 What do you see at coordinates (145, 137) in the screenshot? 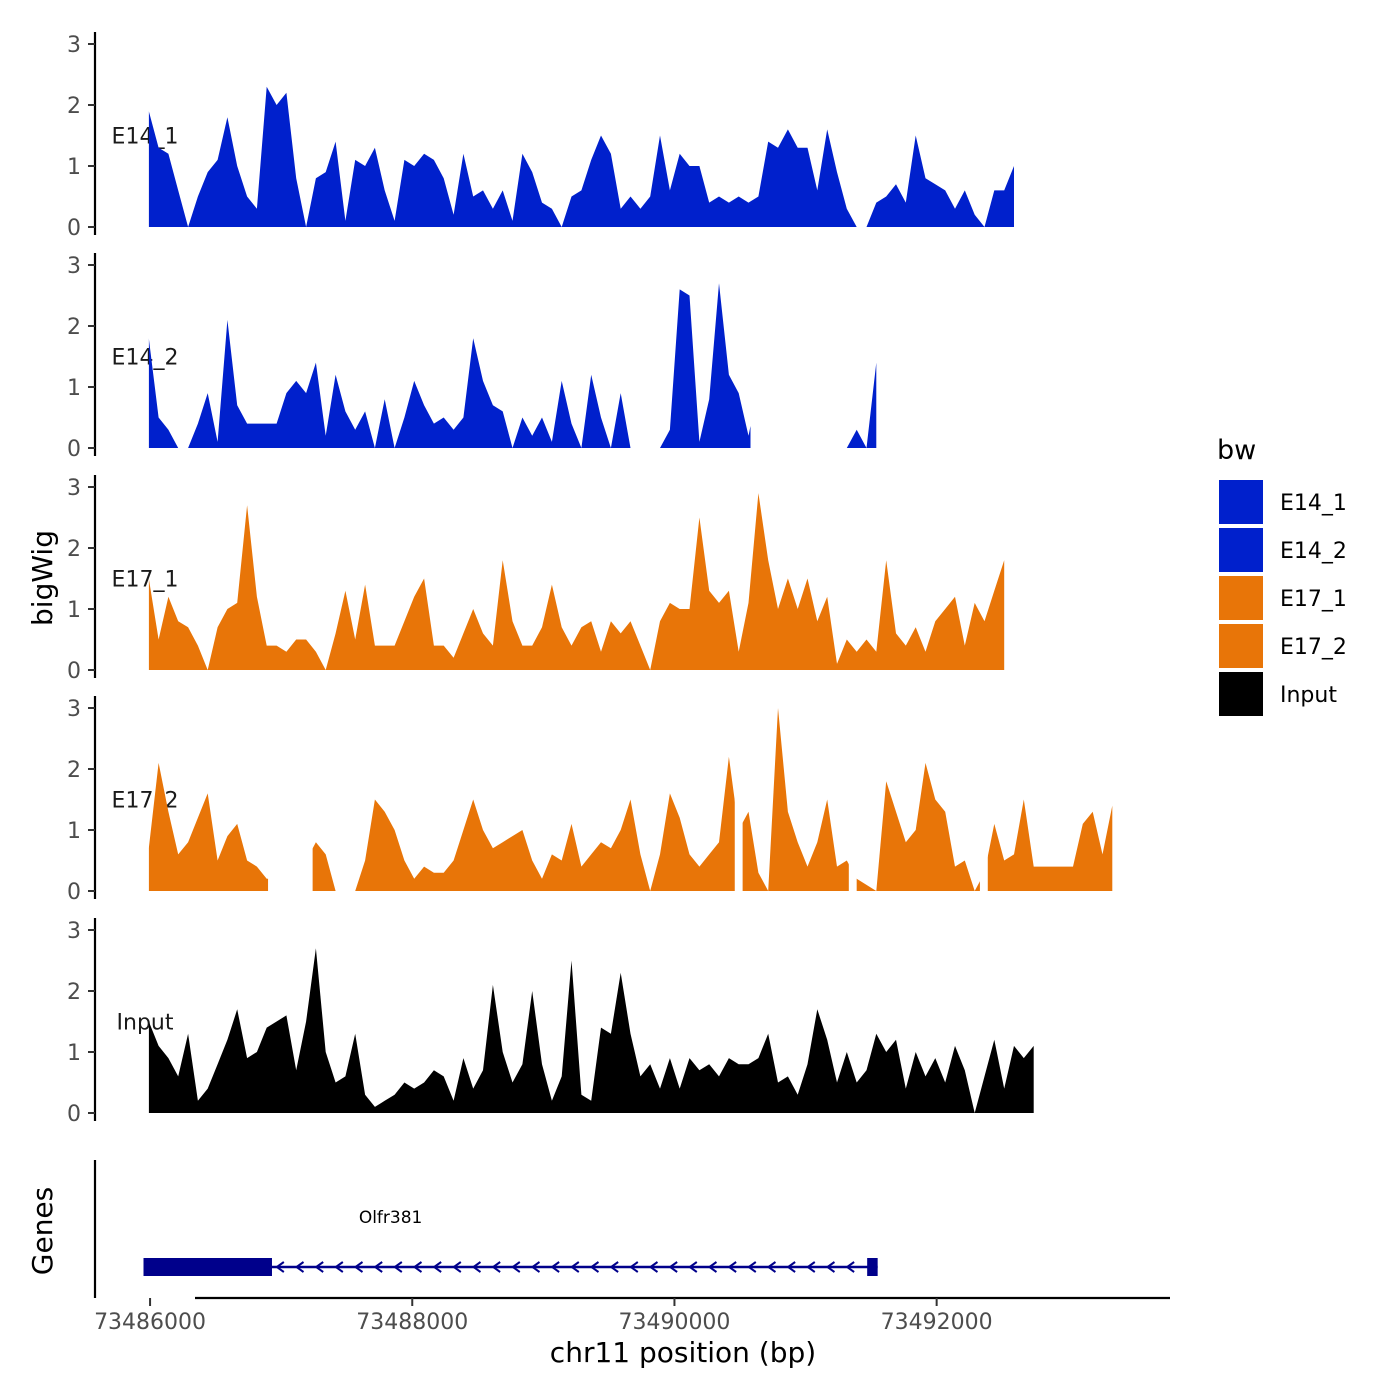
I see `track-label: E14_1` at bounding box center [145, 137].